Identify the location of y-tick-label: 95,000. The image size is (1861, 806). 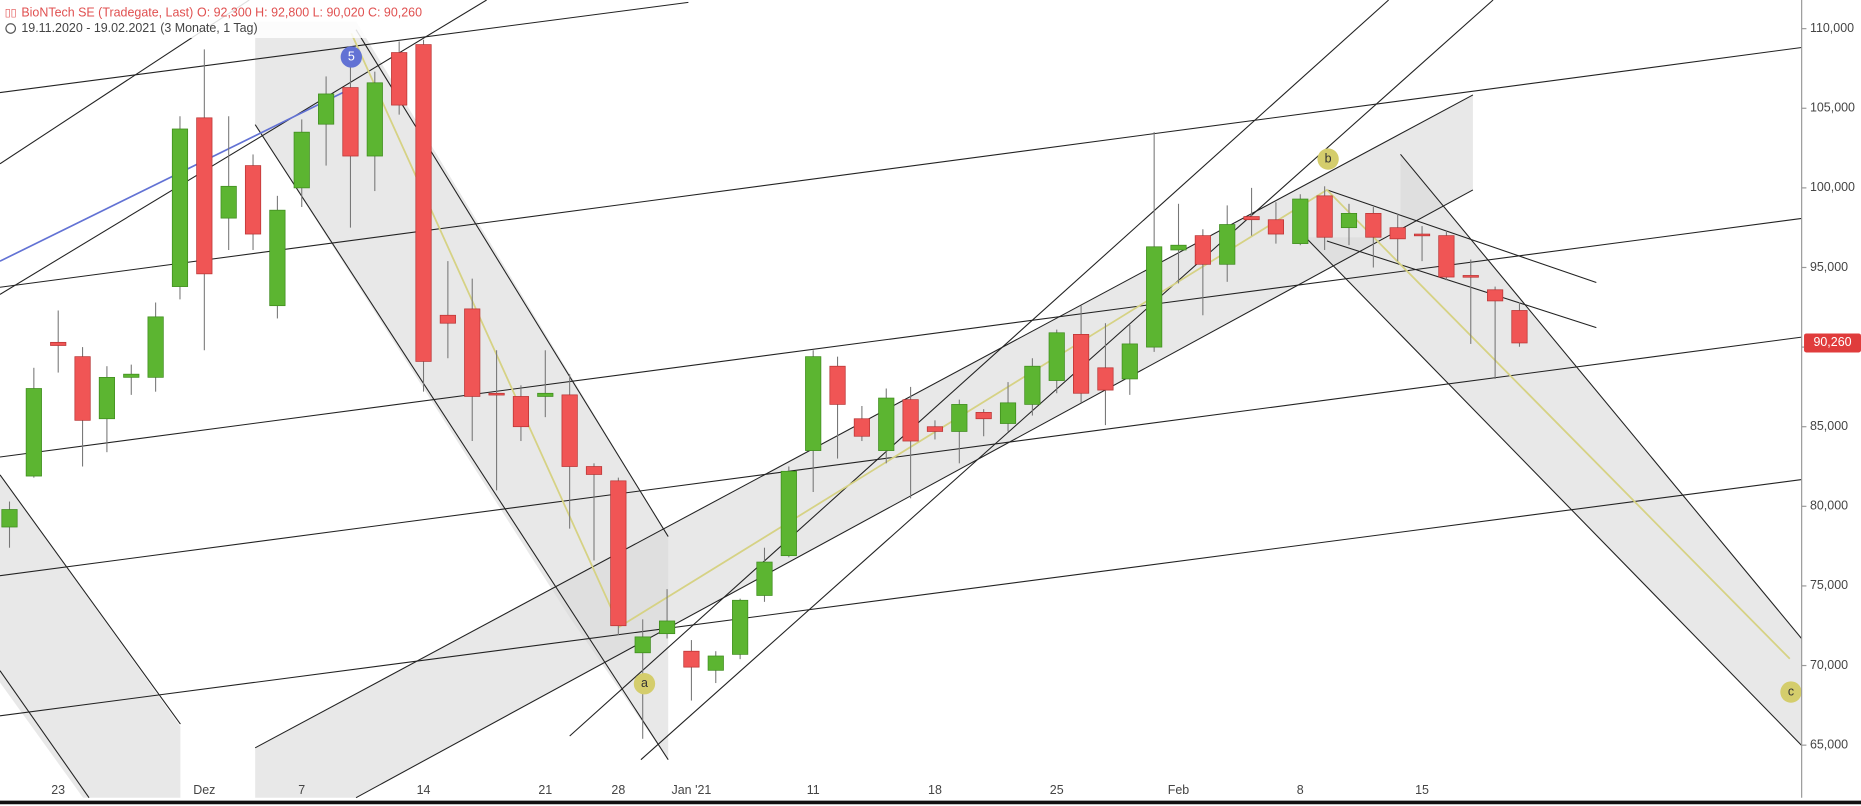
(1829, 267).